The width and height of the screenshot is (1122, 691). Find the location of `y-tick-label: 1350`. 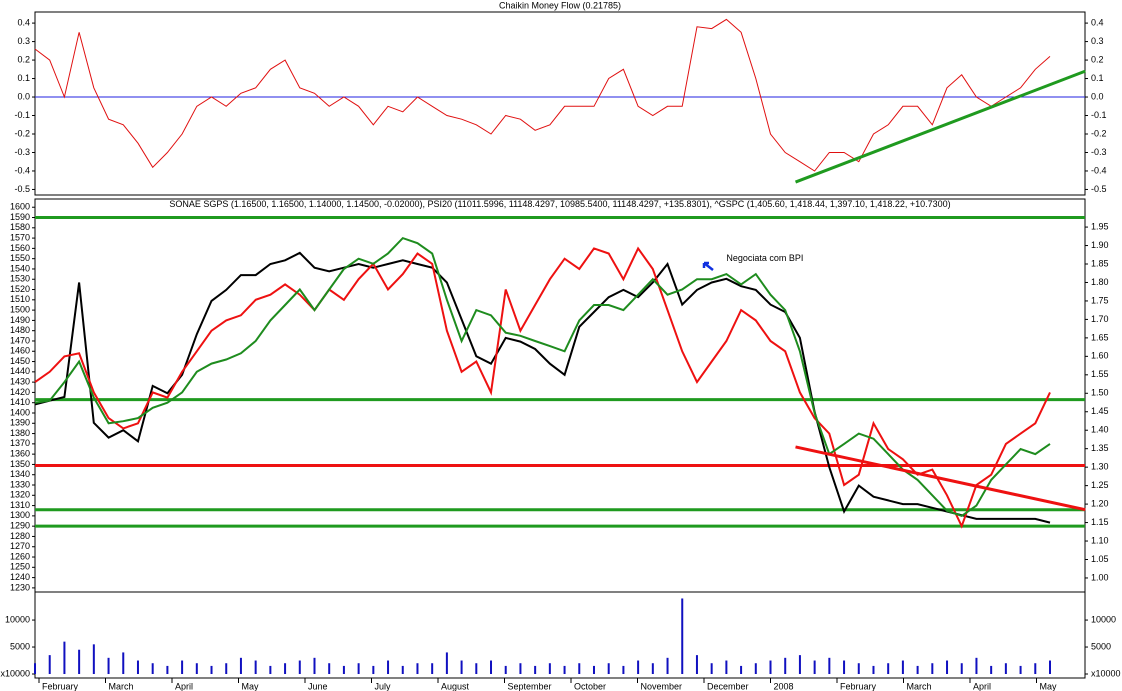

y-tick-label: 1350 is located at coordinates (20, 464).